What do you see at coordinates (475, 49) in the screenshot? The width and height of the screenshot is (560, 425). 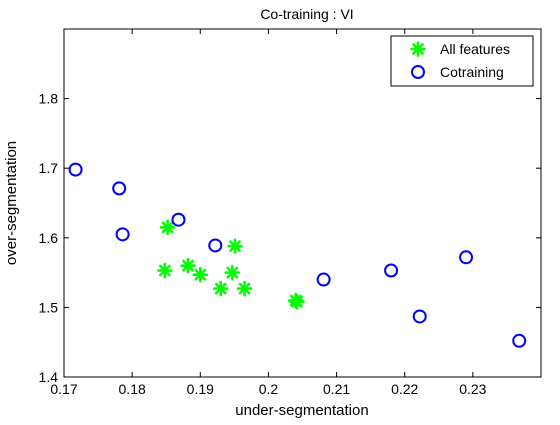 I see `legend-label-all-features: All features` at bounding box center [475, 49].